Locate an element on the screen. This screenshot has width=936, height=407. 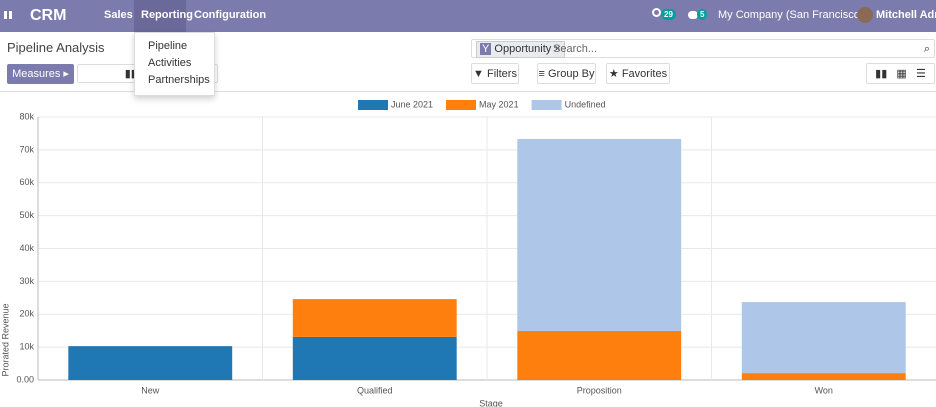
menu-active-bg is located at coordinates (160, 16).